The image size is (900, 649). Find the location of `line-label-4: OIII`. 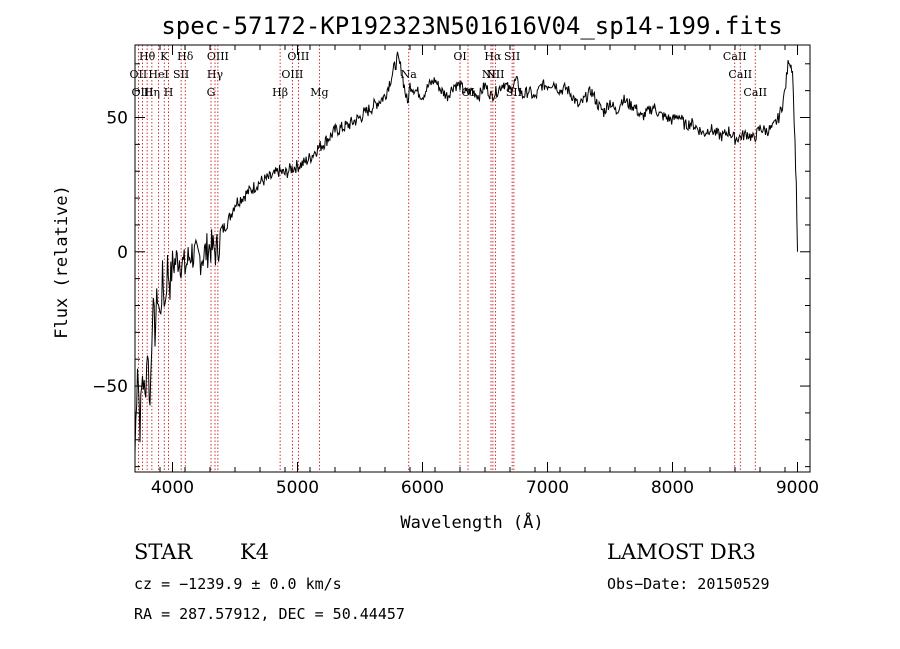

line-label-4: OIII is located at coordinates (298, 56).